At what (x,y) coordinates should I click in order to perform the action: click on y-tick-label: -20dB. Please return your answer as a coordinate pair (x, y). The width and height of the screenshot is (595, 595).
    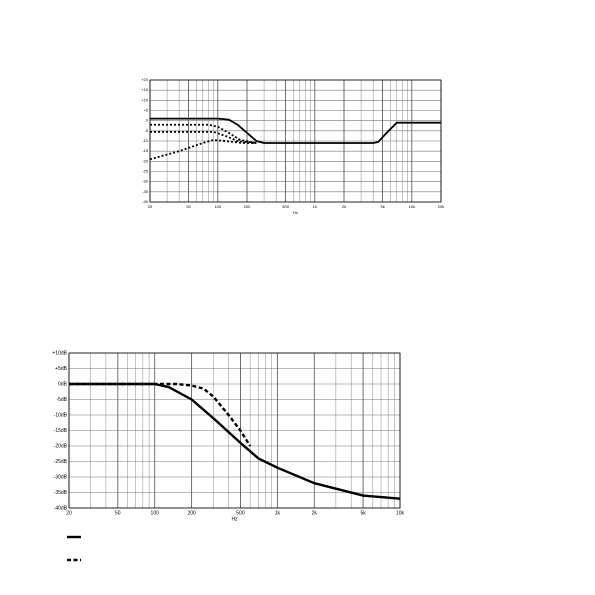
    Looking at the image, I should click on (61, 446).